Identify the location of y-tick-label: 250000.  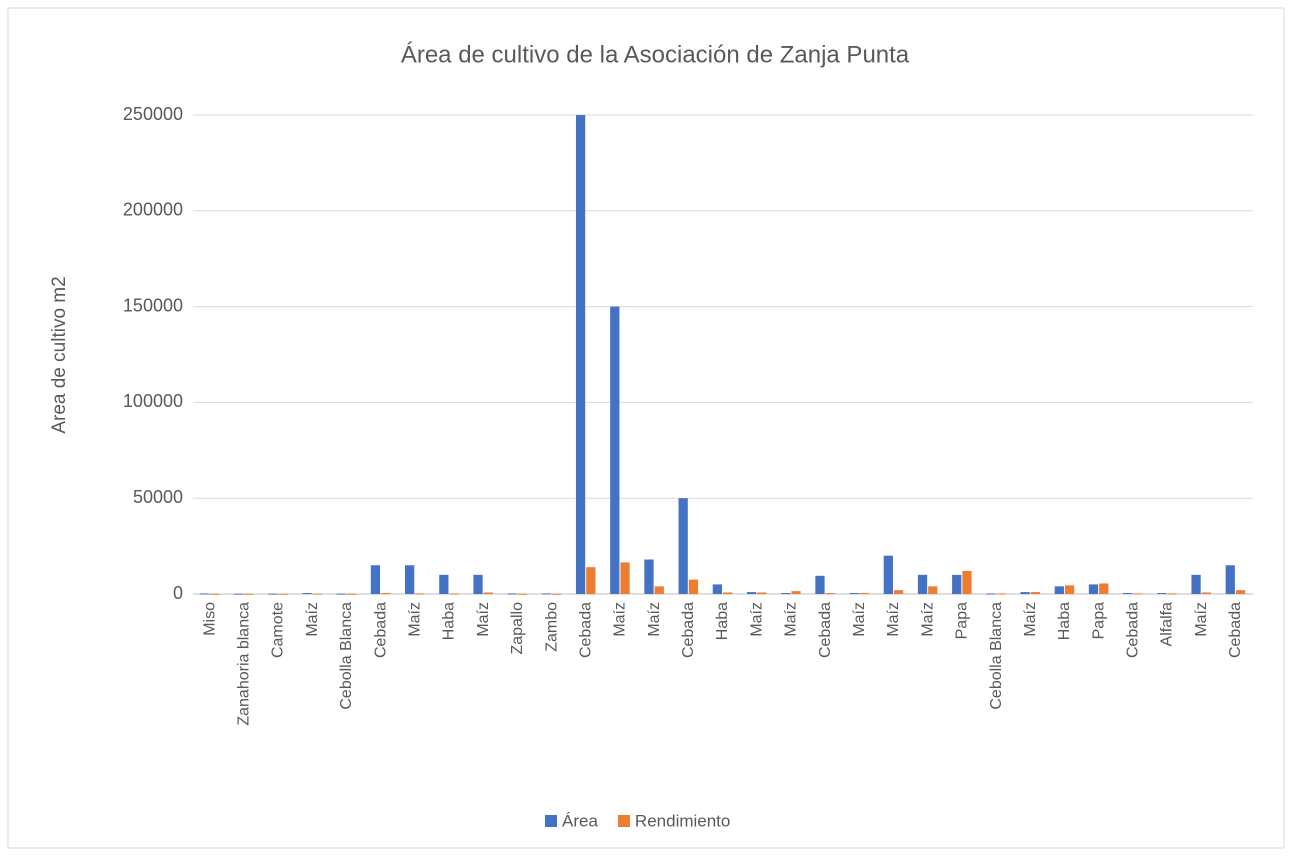
(153, 114).